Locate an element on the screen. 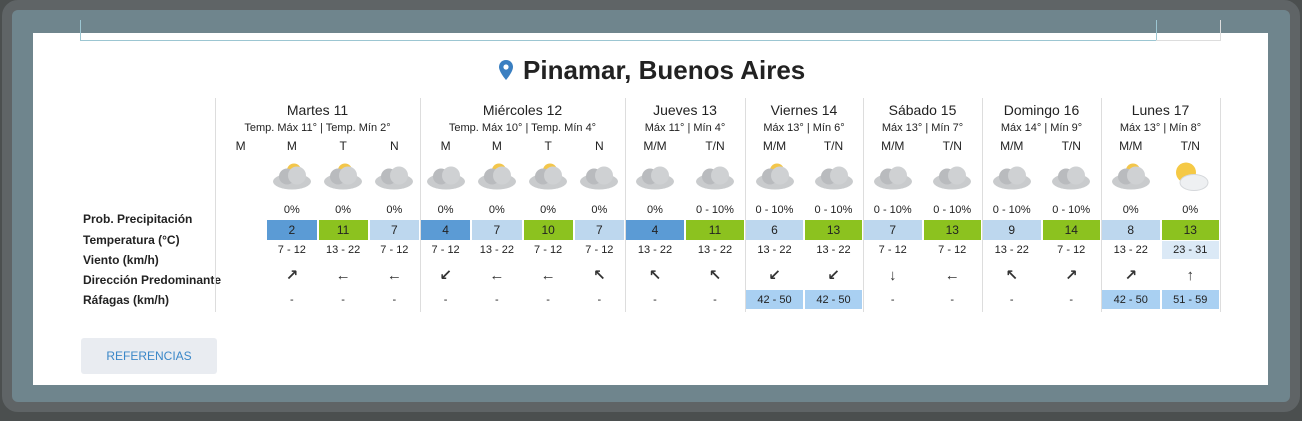 This screenshot has width=1302, height=421. day-summary: Máx 11° | Mín 4° is located at coordinates (685, 128).